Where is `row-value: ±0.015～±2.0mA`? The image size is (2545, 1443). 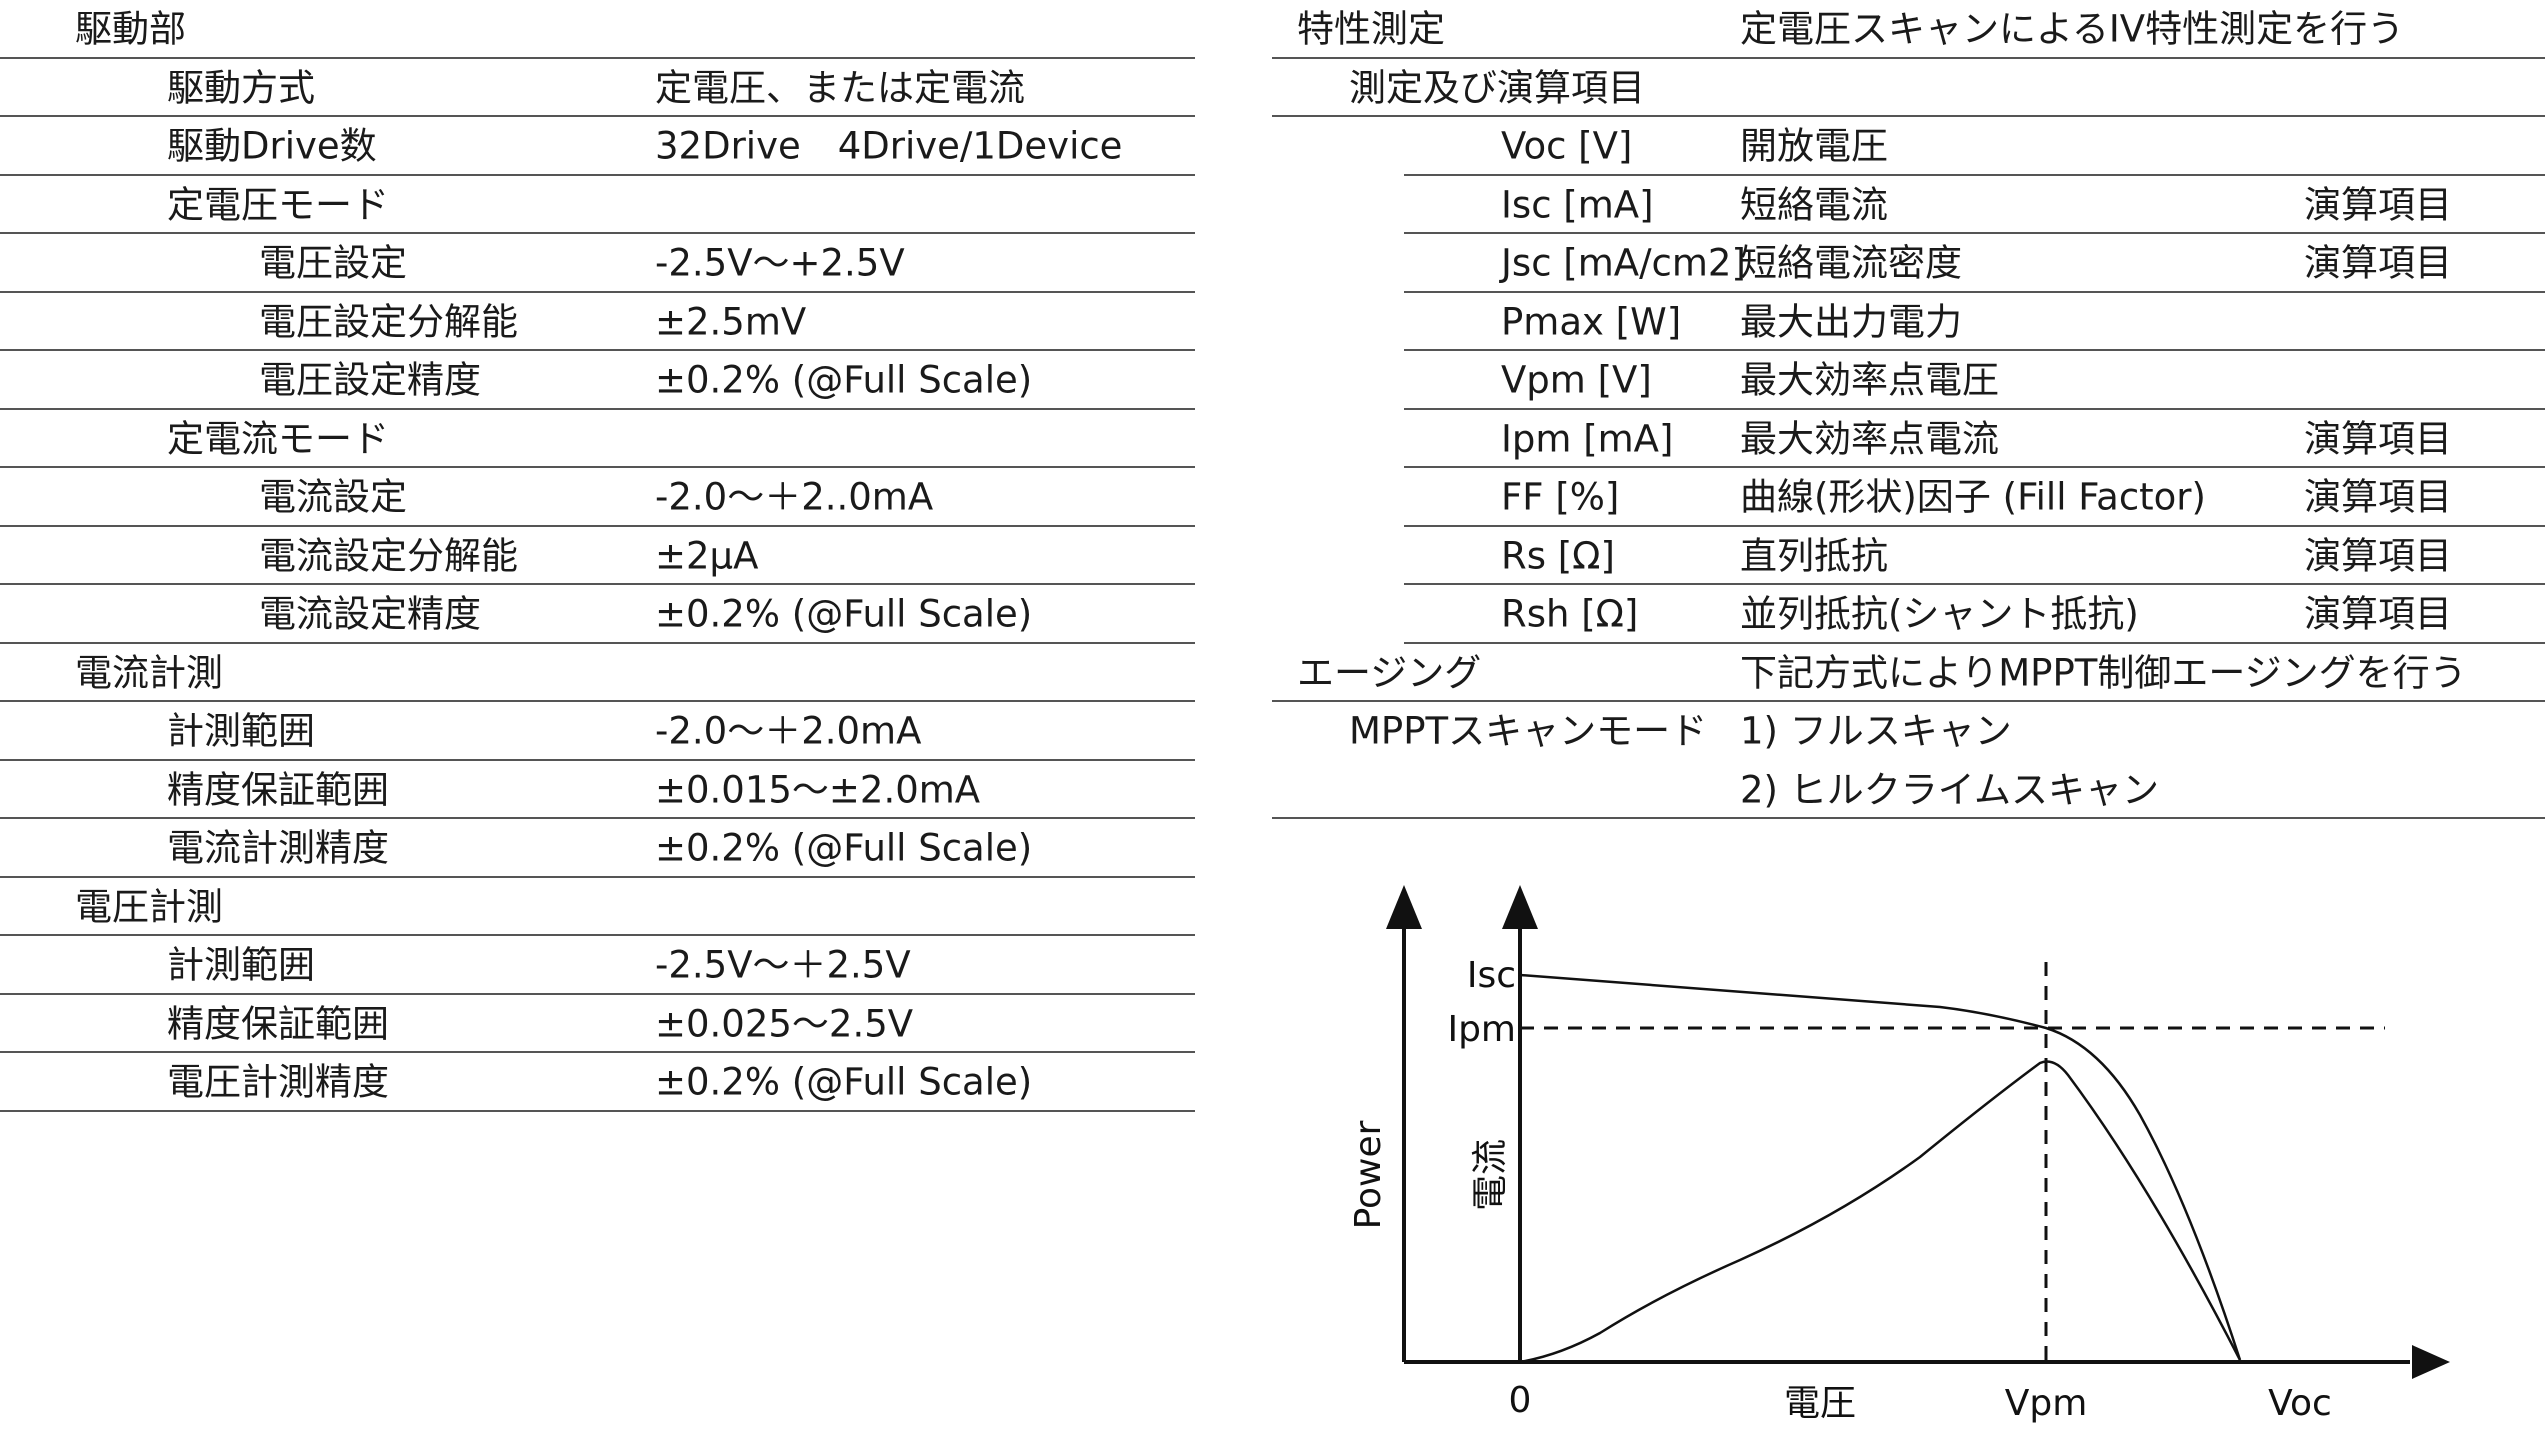
row-value: ±0.015～±2.0mA is located at coordinates (818, 790).